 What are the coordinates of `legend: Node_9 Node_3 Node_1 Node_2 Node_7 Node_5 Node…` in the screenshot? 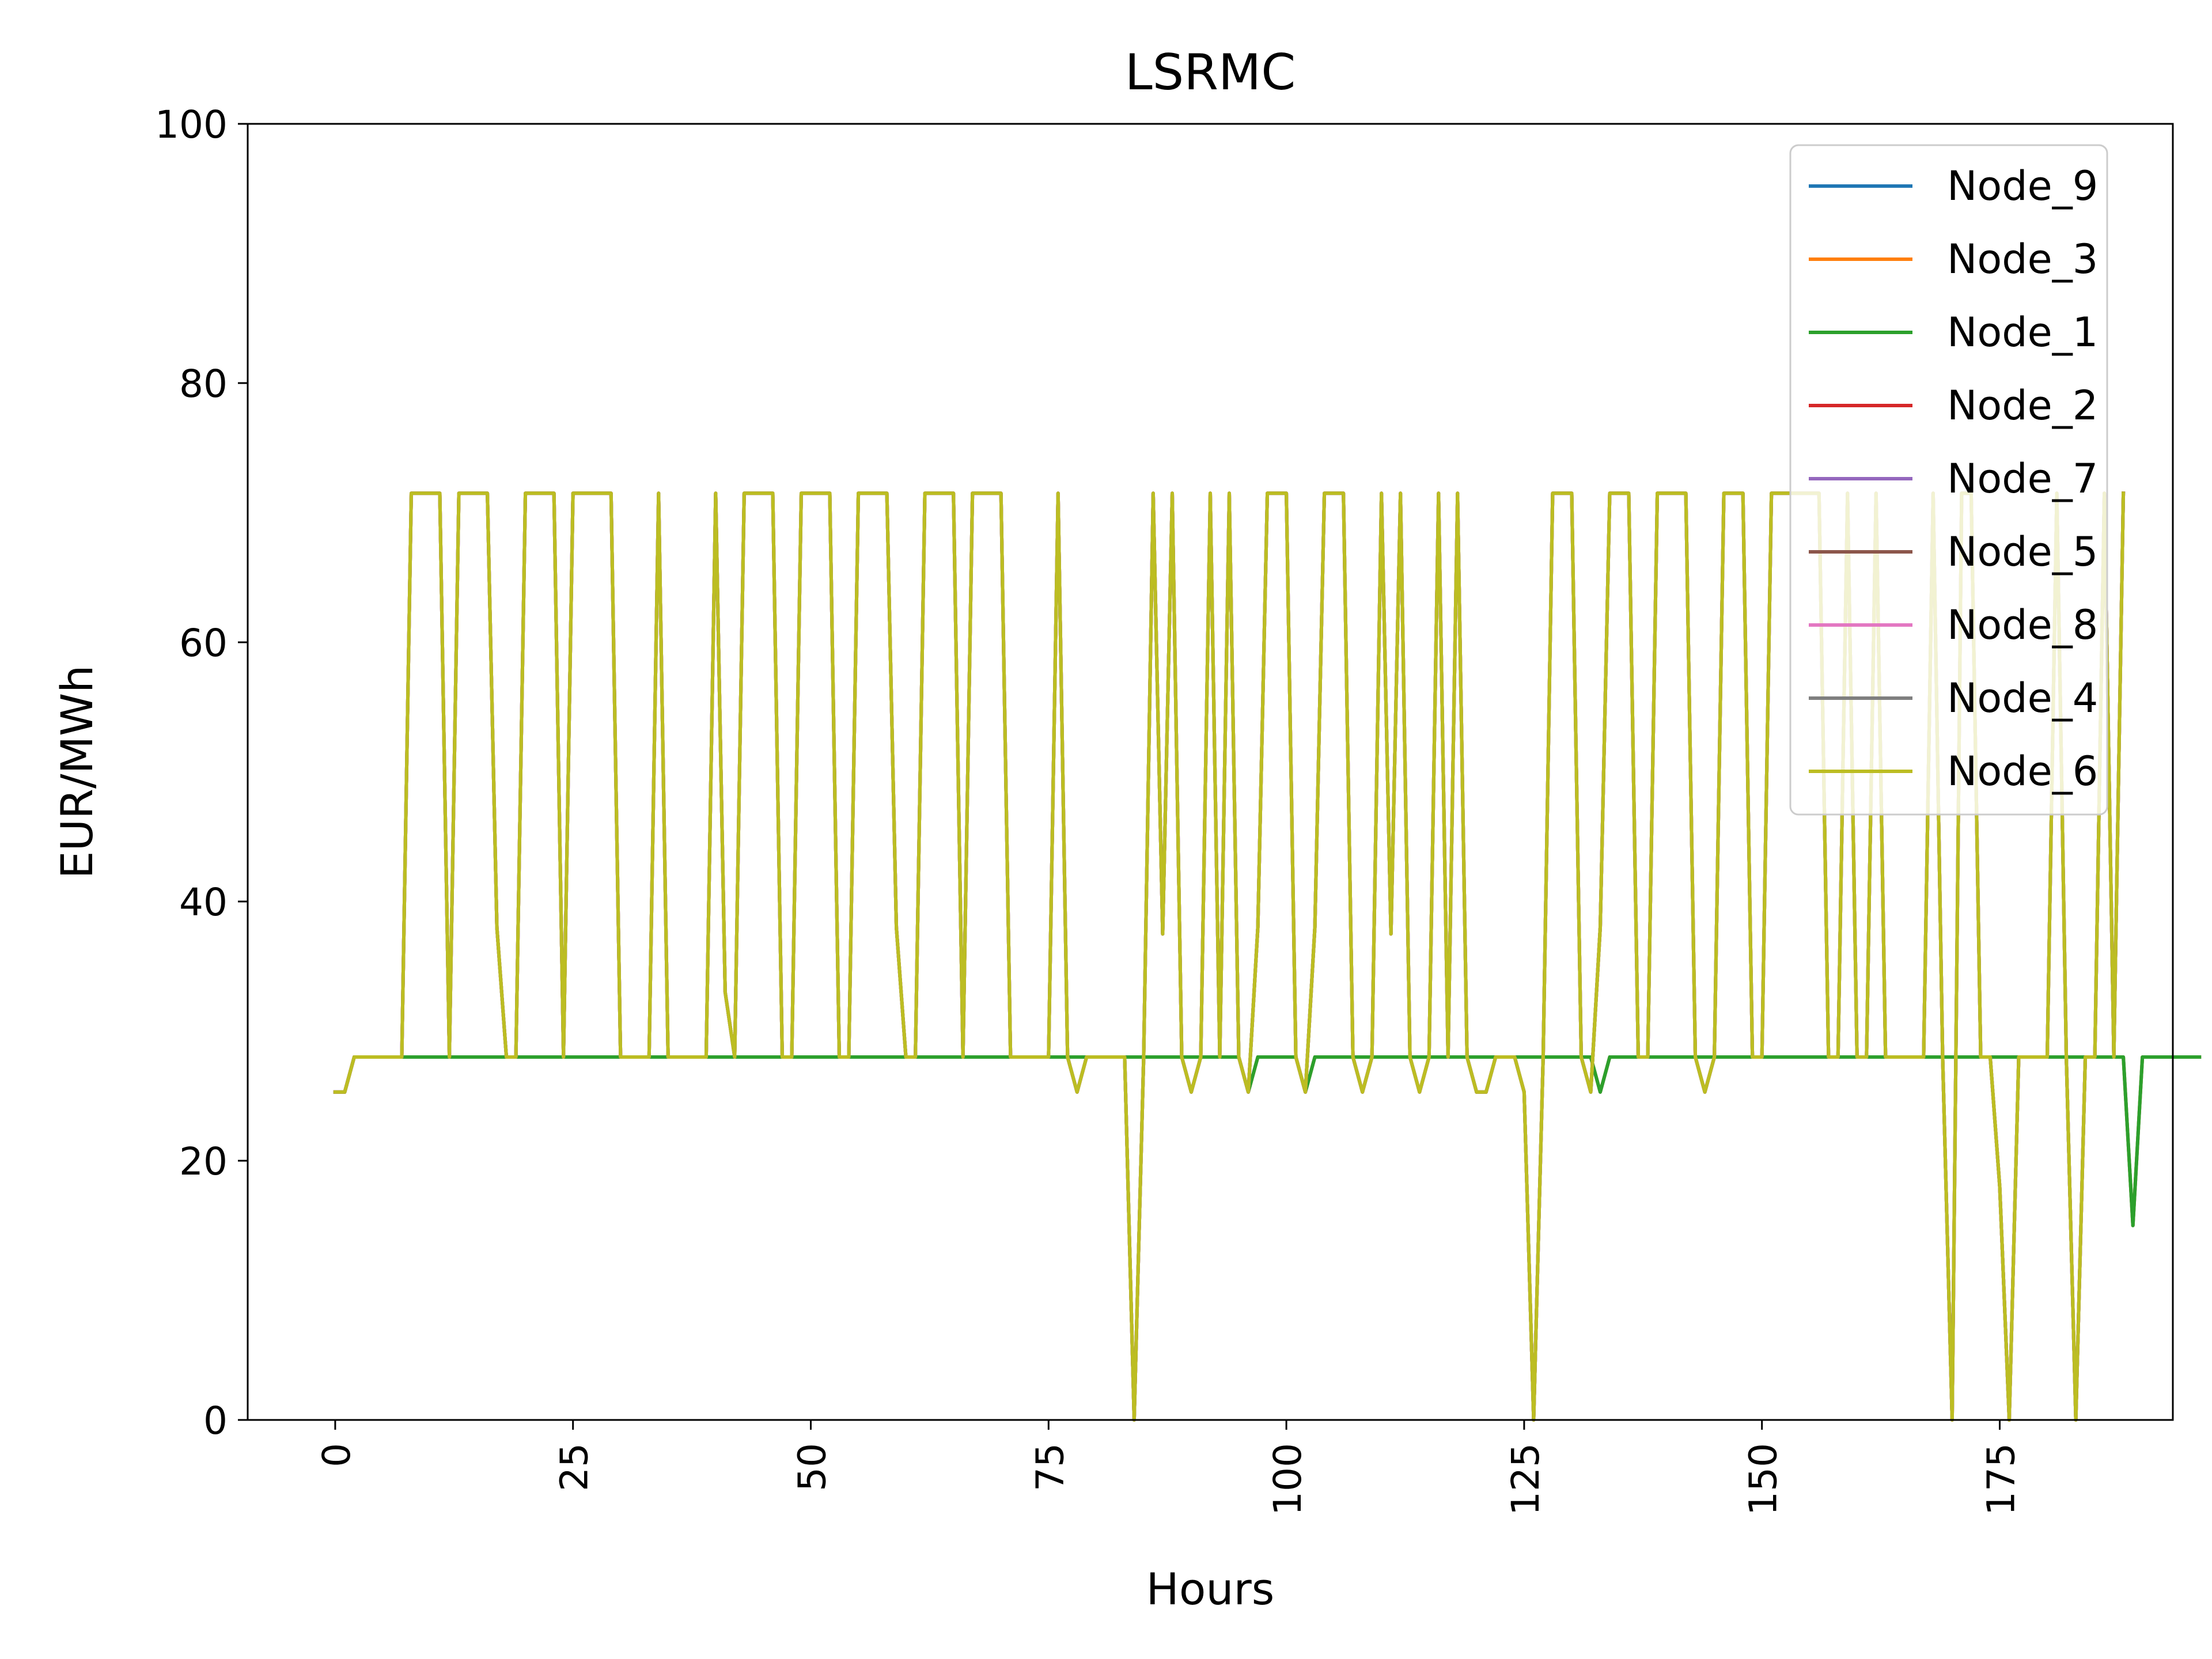 It's located at (1948, 480).